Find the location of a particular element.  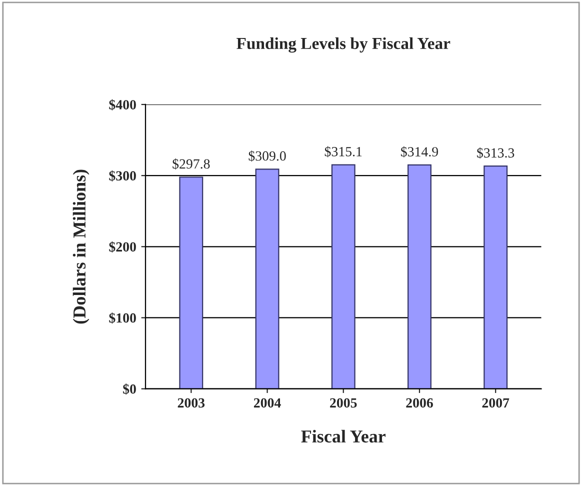

x-tick-label: 2003 is located at coordinates (191, 403).